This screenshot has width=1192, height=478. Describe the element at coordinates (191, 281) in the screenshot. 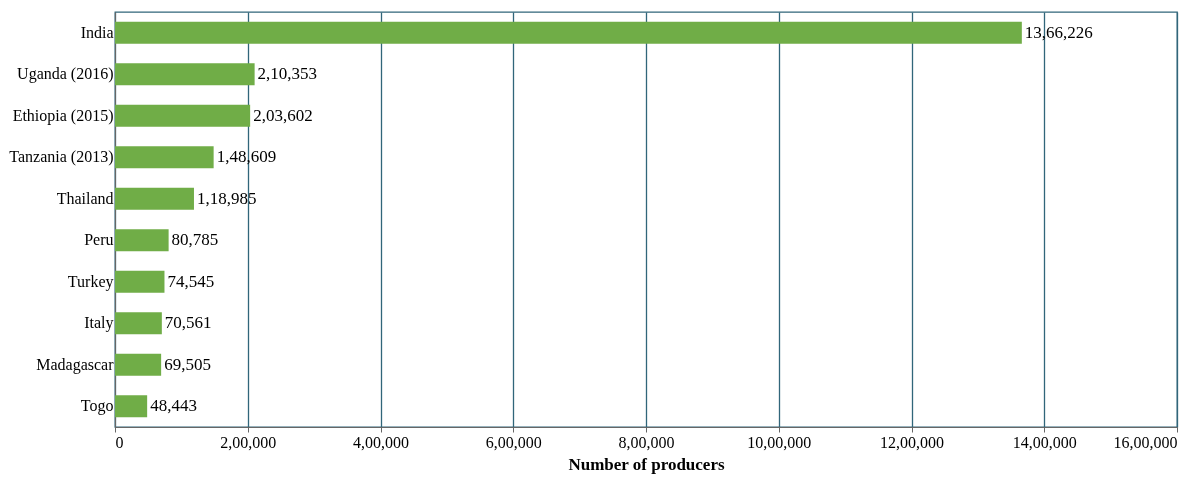

I see `data-label: 74,545` at that location.